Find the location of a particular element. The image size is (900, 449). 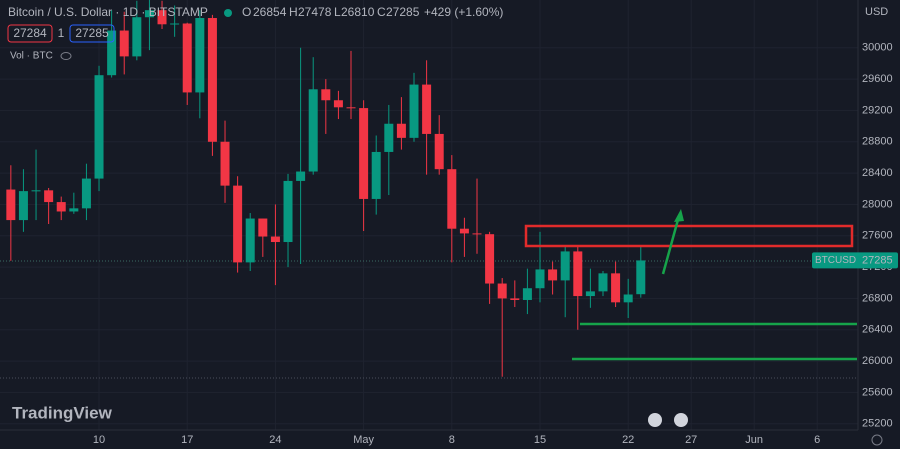

eye-icon is located at coordinates (66, 56).